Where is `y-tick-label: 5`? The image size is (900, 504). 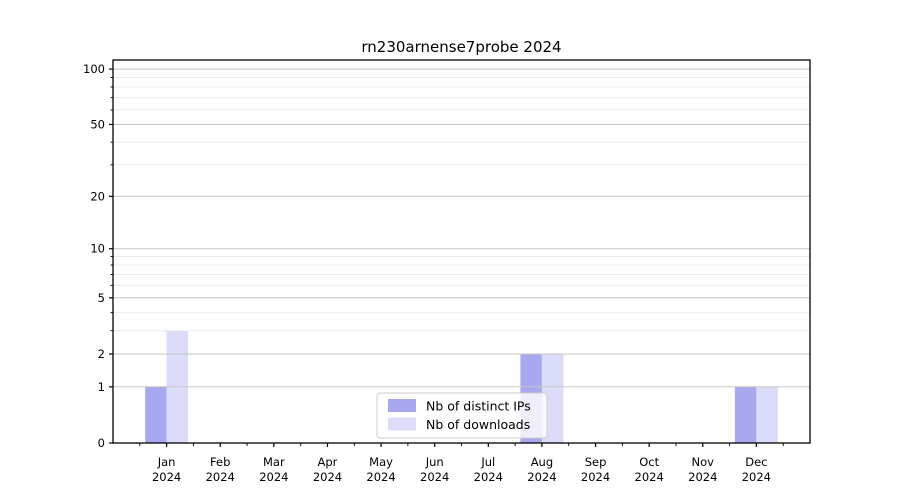
y-tick-label: 5 is located at coordinates (101, 298).